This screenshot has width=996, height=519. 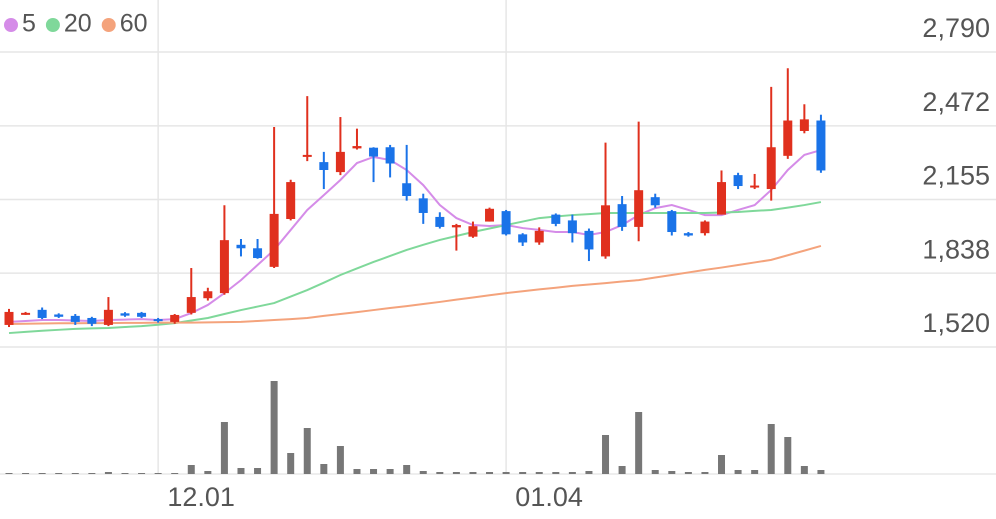 I want to click on y-tick-label: 1,838, so click(x=956, y=249).